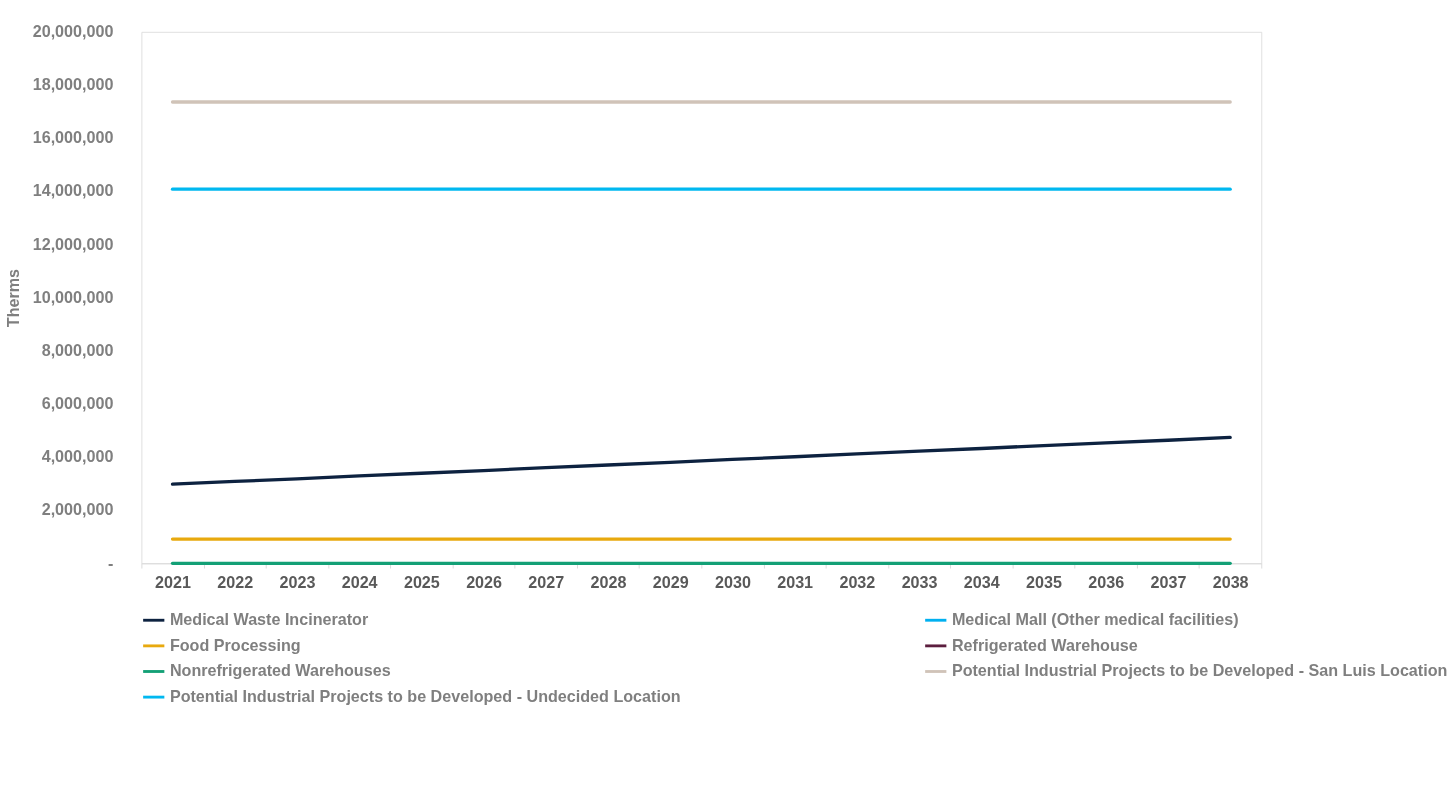 The height and width of the screenshot is (808, 1453). I want to click on x-tick-label: 2033, so click(919, 582).